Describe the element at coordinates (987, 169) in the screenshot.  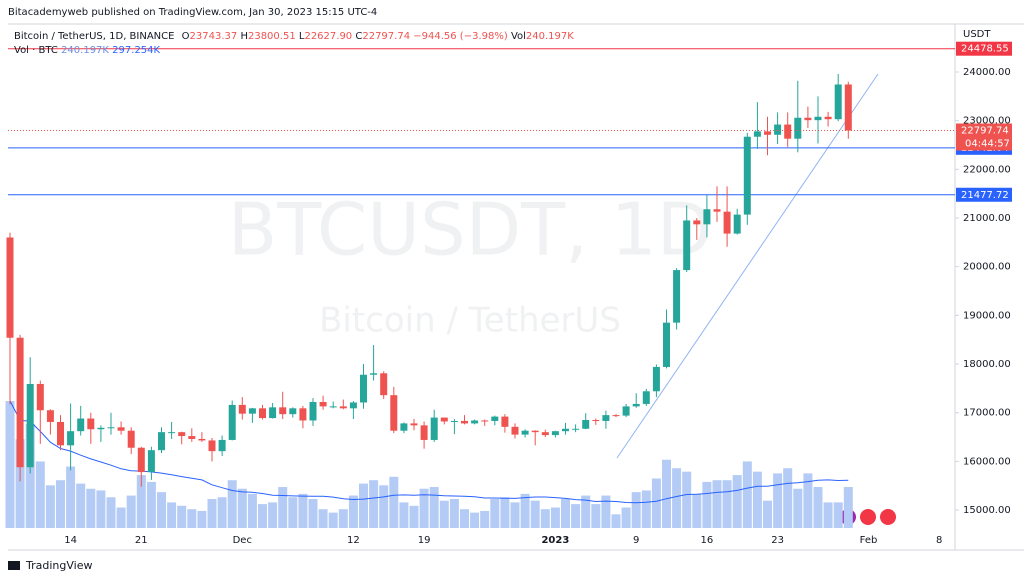
I see `y-tick-label: 22000.00` at that location.